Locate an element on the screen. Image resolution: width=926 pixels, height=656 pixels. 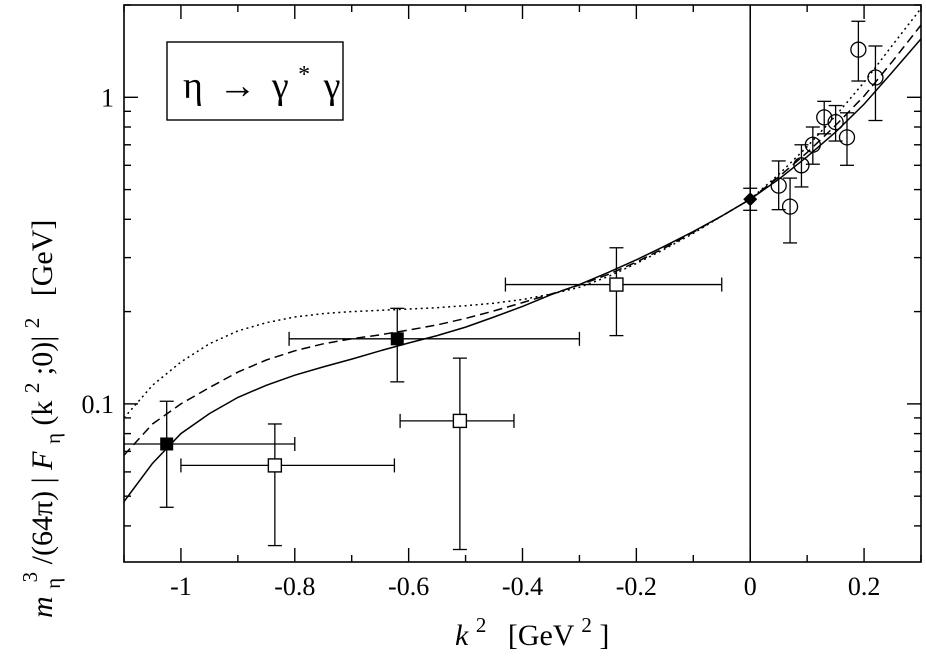
x-tick-label: -0.6 is located at coordinates (408, 586).